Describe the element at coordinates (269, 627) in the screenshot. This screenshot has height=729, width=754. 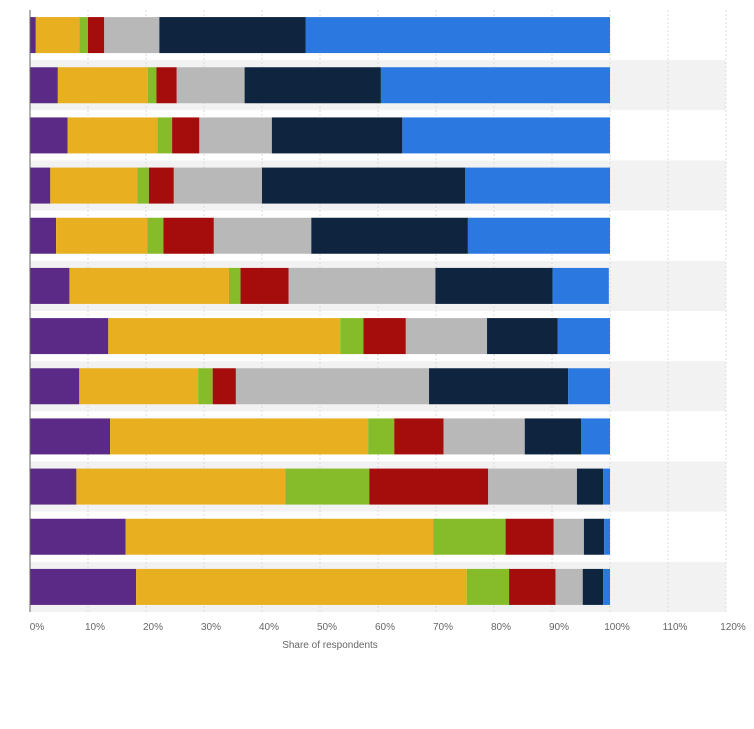
I see `x-tick-label: 40%` at that location.